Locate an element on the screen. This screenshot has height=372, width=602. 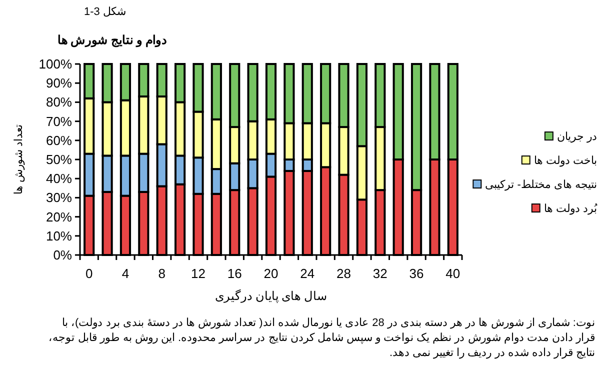
x-axis-title: سال های پایان درگیری is located at coordinates (271, 296).